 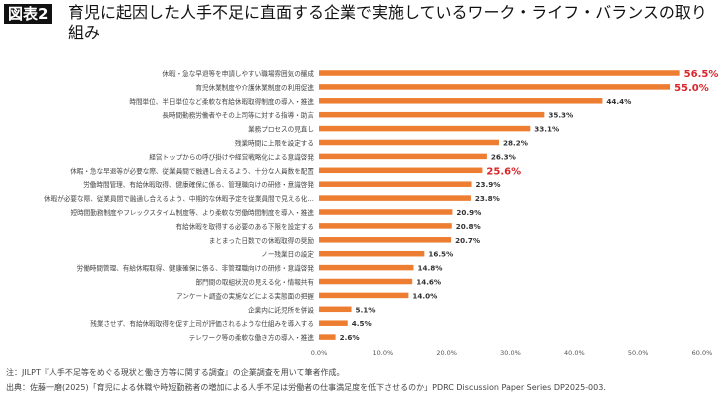 I want to click on data-label: 55.0%, so click(x=691, y=88).